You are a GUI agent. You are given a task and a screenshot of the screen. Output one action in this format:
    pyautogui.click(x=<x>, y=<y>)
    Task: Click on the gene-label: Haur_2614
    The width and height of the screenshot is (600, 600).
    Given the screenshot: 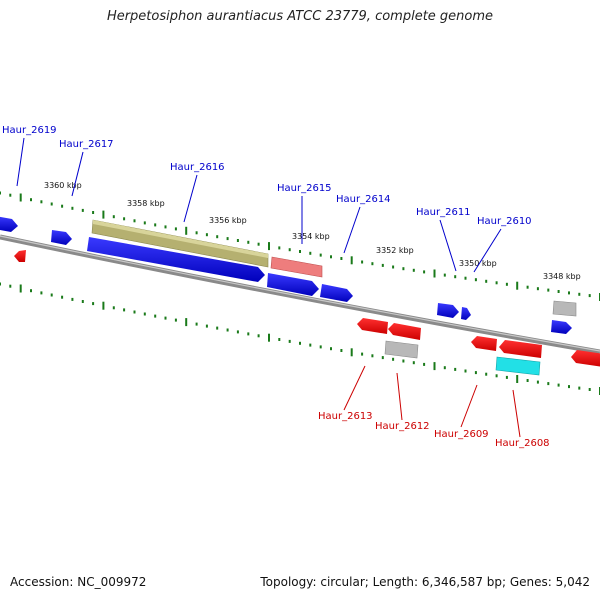 What is the action you would take?
    pyautogui.click(x=363, y=199)
    